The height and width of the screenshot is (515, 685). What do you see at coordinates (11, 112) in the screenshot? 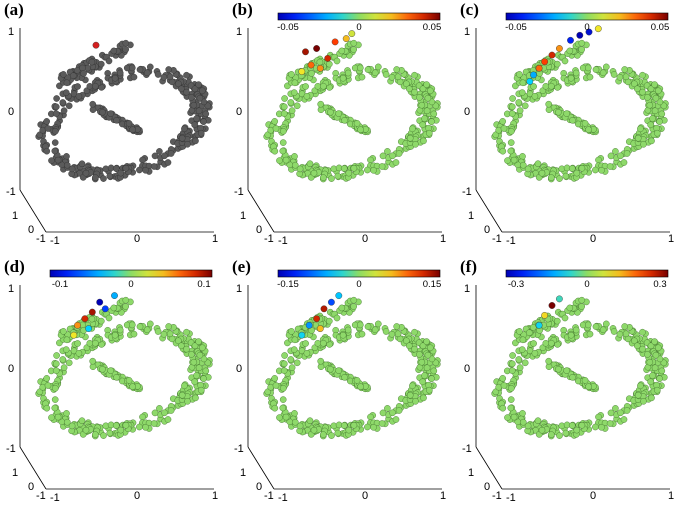
I see `y-tick-label: 0` at bounding box center [11, 112].